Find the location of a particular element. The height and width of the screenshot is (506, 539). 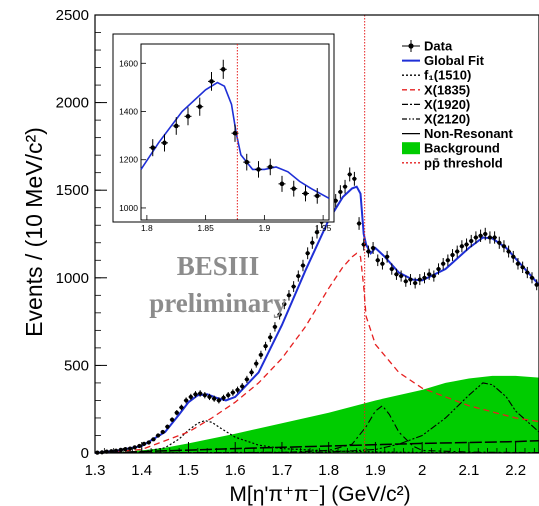

y-tick-label: 1500 is located at coordinates (72, 190).